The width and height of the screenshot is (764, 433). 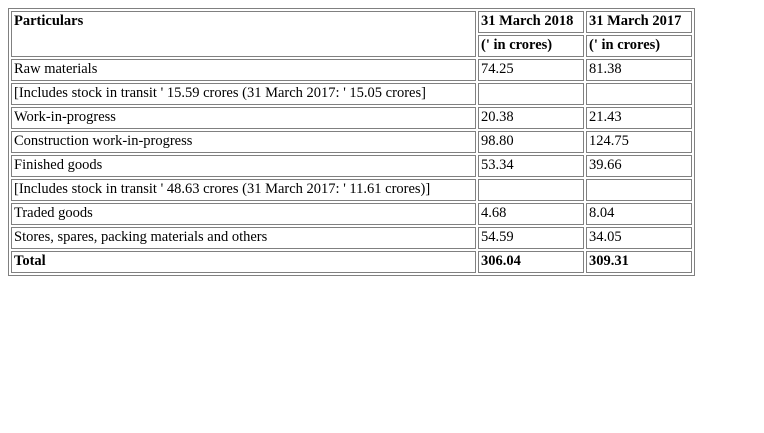 I want to click on table-row: Traded goods 4.68 8.04, so click(x=351, y=214).